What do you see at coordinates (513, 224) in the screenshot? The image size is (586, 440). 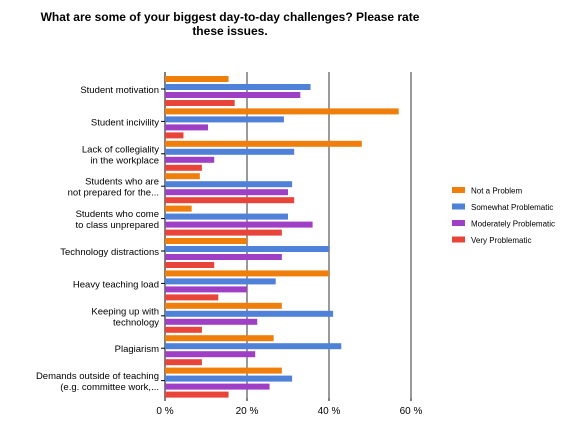 I see `legend-label: Moderately Problematic` at bounding box center [513, 224].